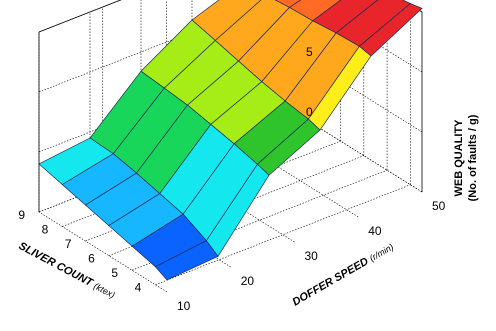  I want to click on z-axis-unit: (No. of faults / g), so click(473, 157).